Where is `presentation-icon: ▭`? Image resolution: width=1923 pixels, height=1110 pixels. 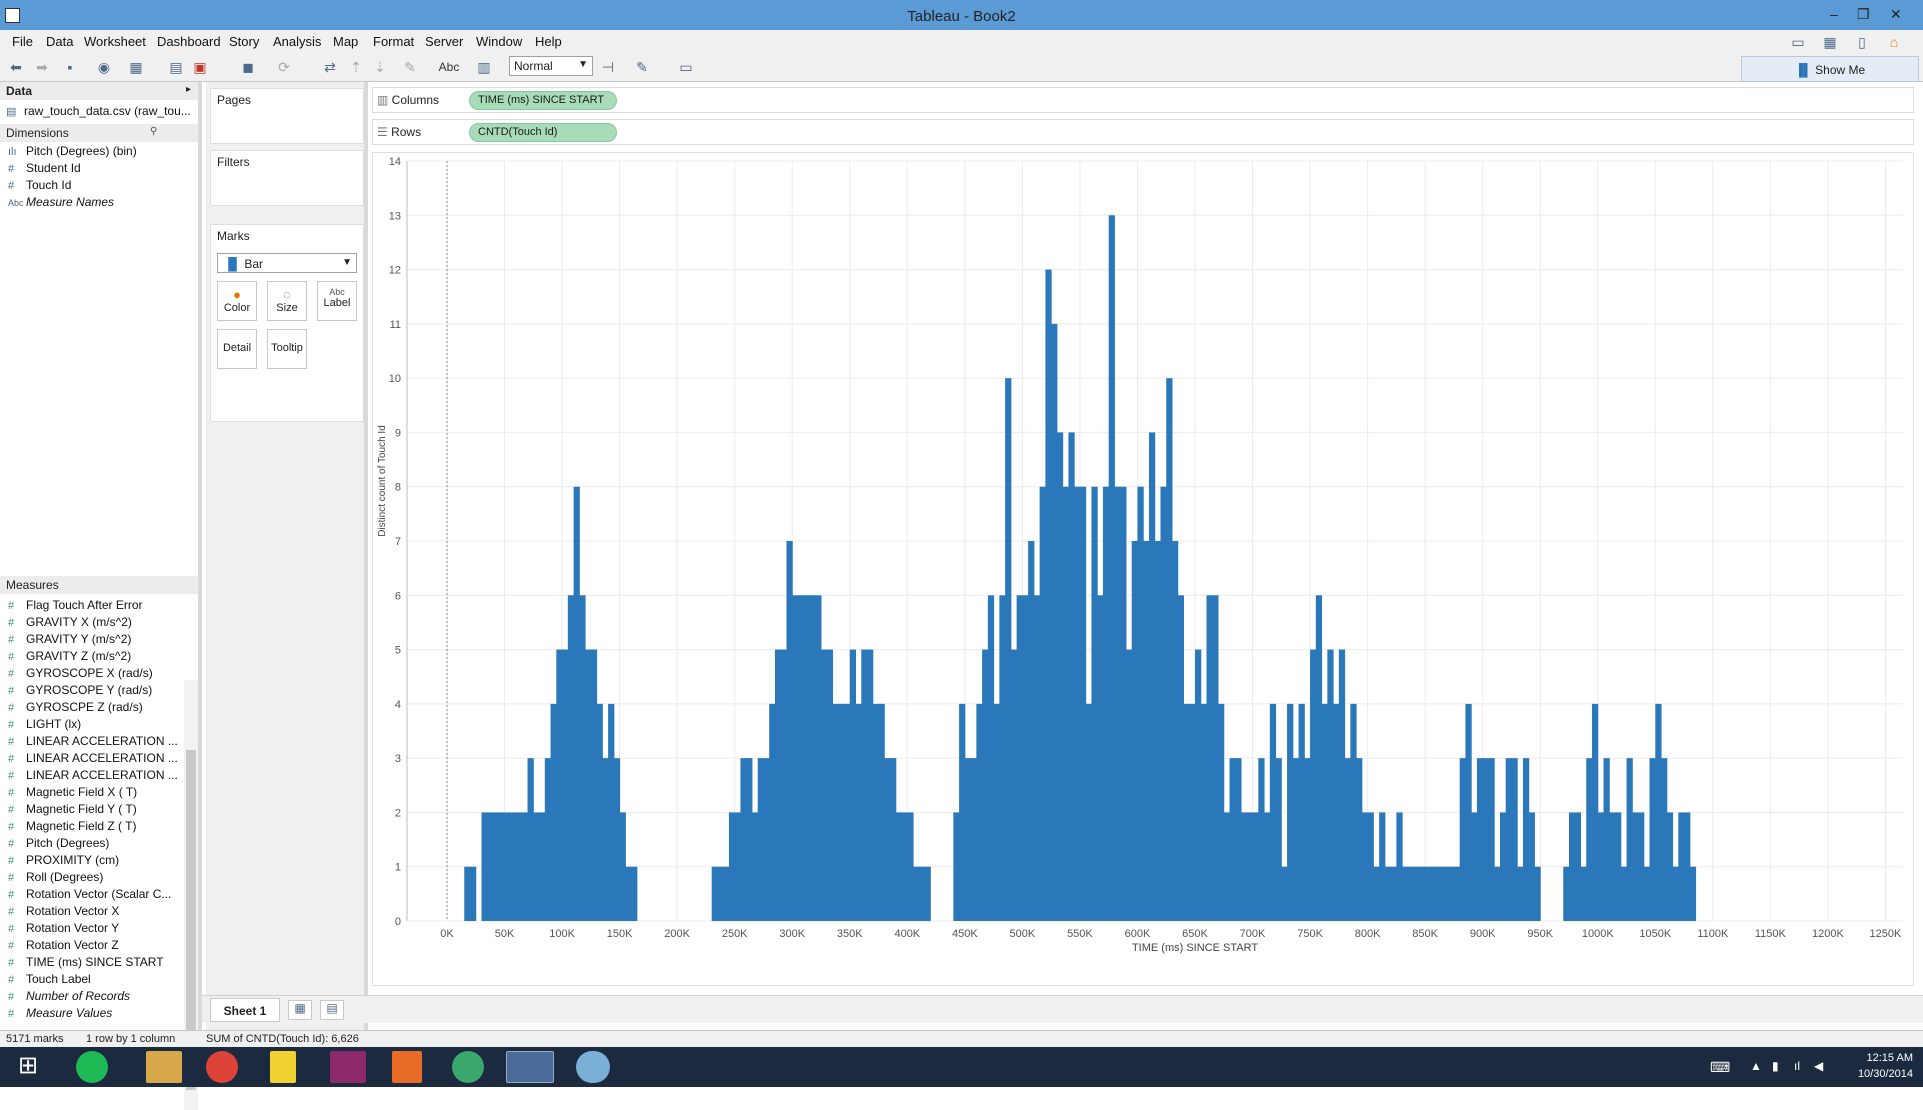
presentation-icon: ▭ is located at coordinates (686, 67).